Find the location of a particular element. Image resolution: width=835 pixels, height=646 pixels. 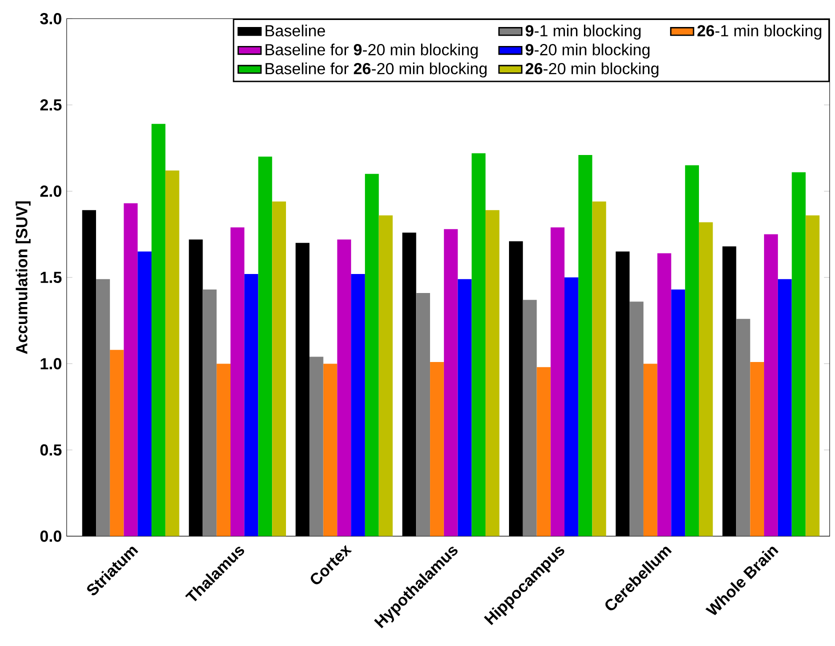

legend-label: Baseline for 9-20 min blocking is located at coordinates (372, 51).